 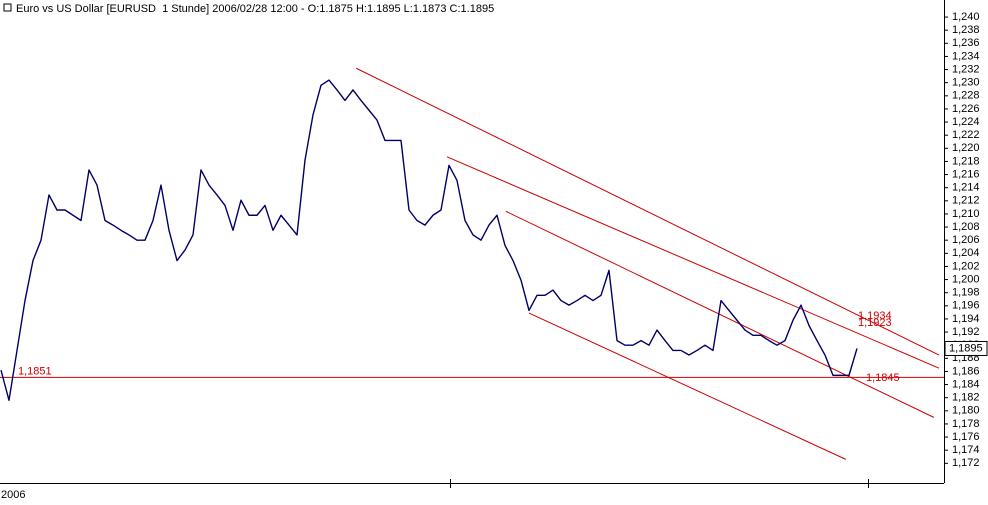 I want to click on last-price-label: 1,1895, so click(x=966, y=348).